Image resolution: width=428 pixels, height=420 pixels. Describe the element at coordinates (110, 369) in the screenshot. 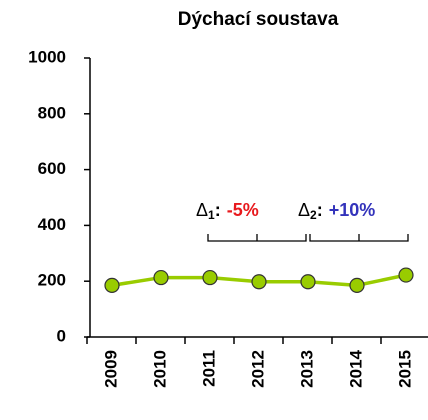

I see `x-tick-label: 2009` at that location.